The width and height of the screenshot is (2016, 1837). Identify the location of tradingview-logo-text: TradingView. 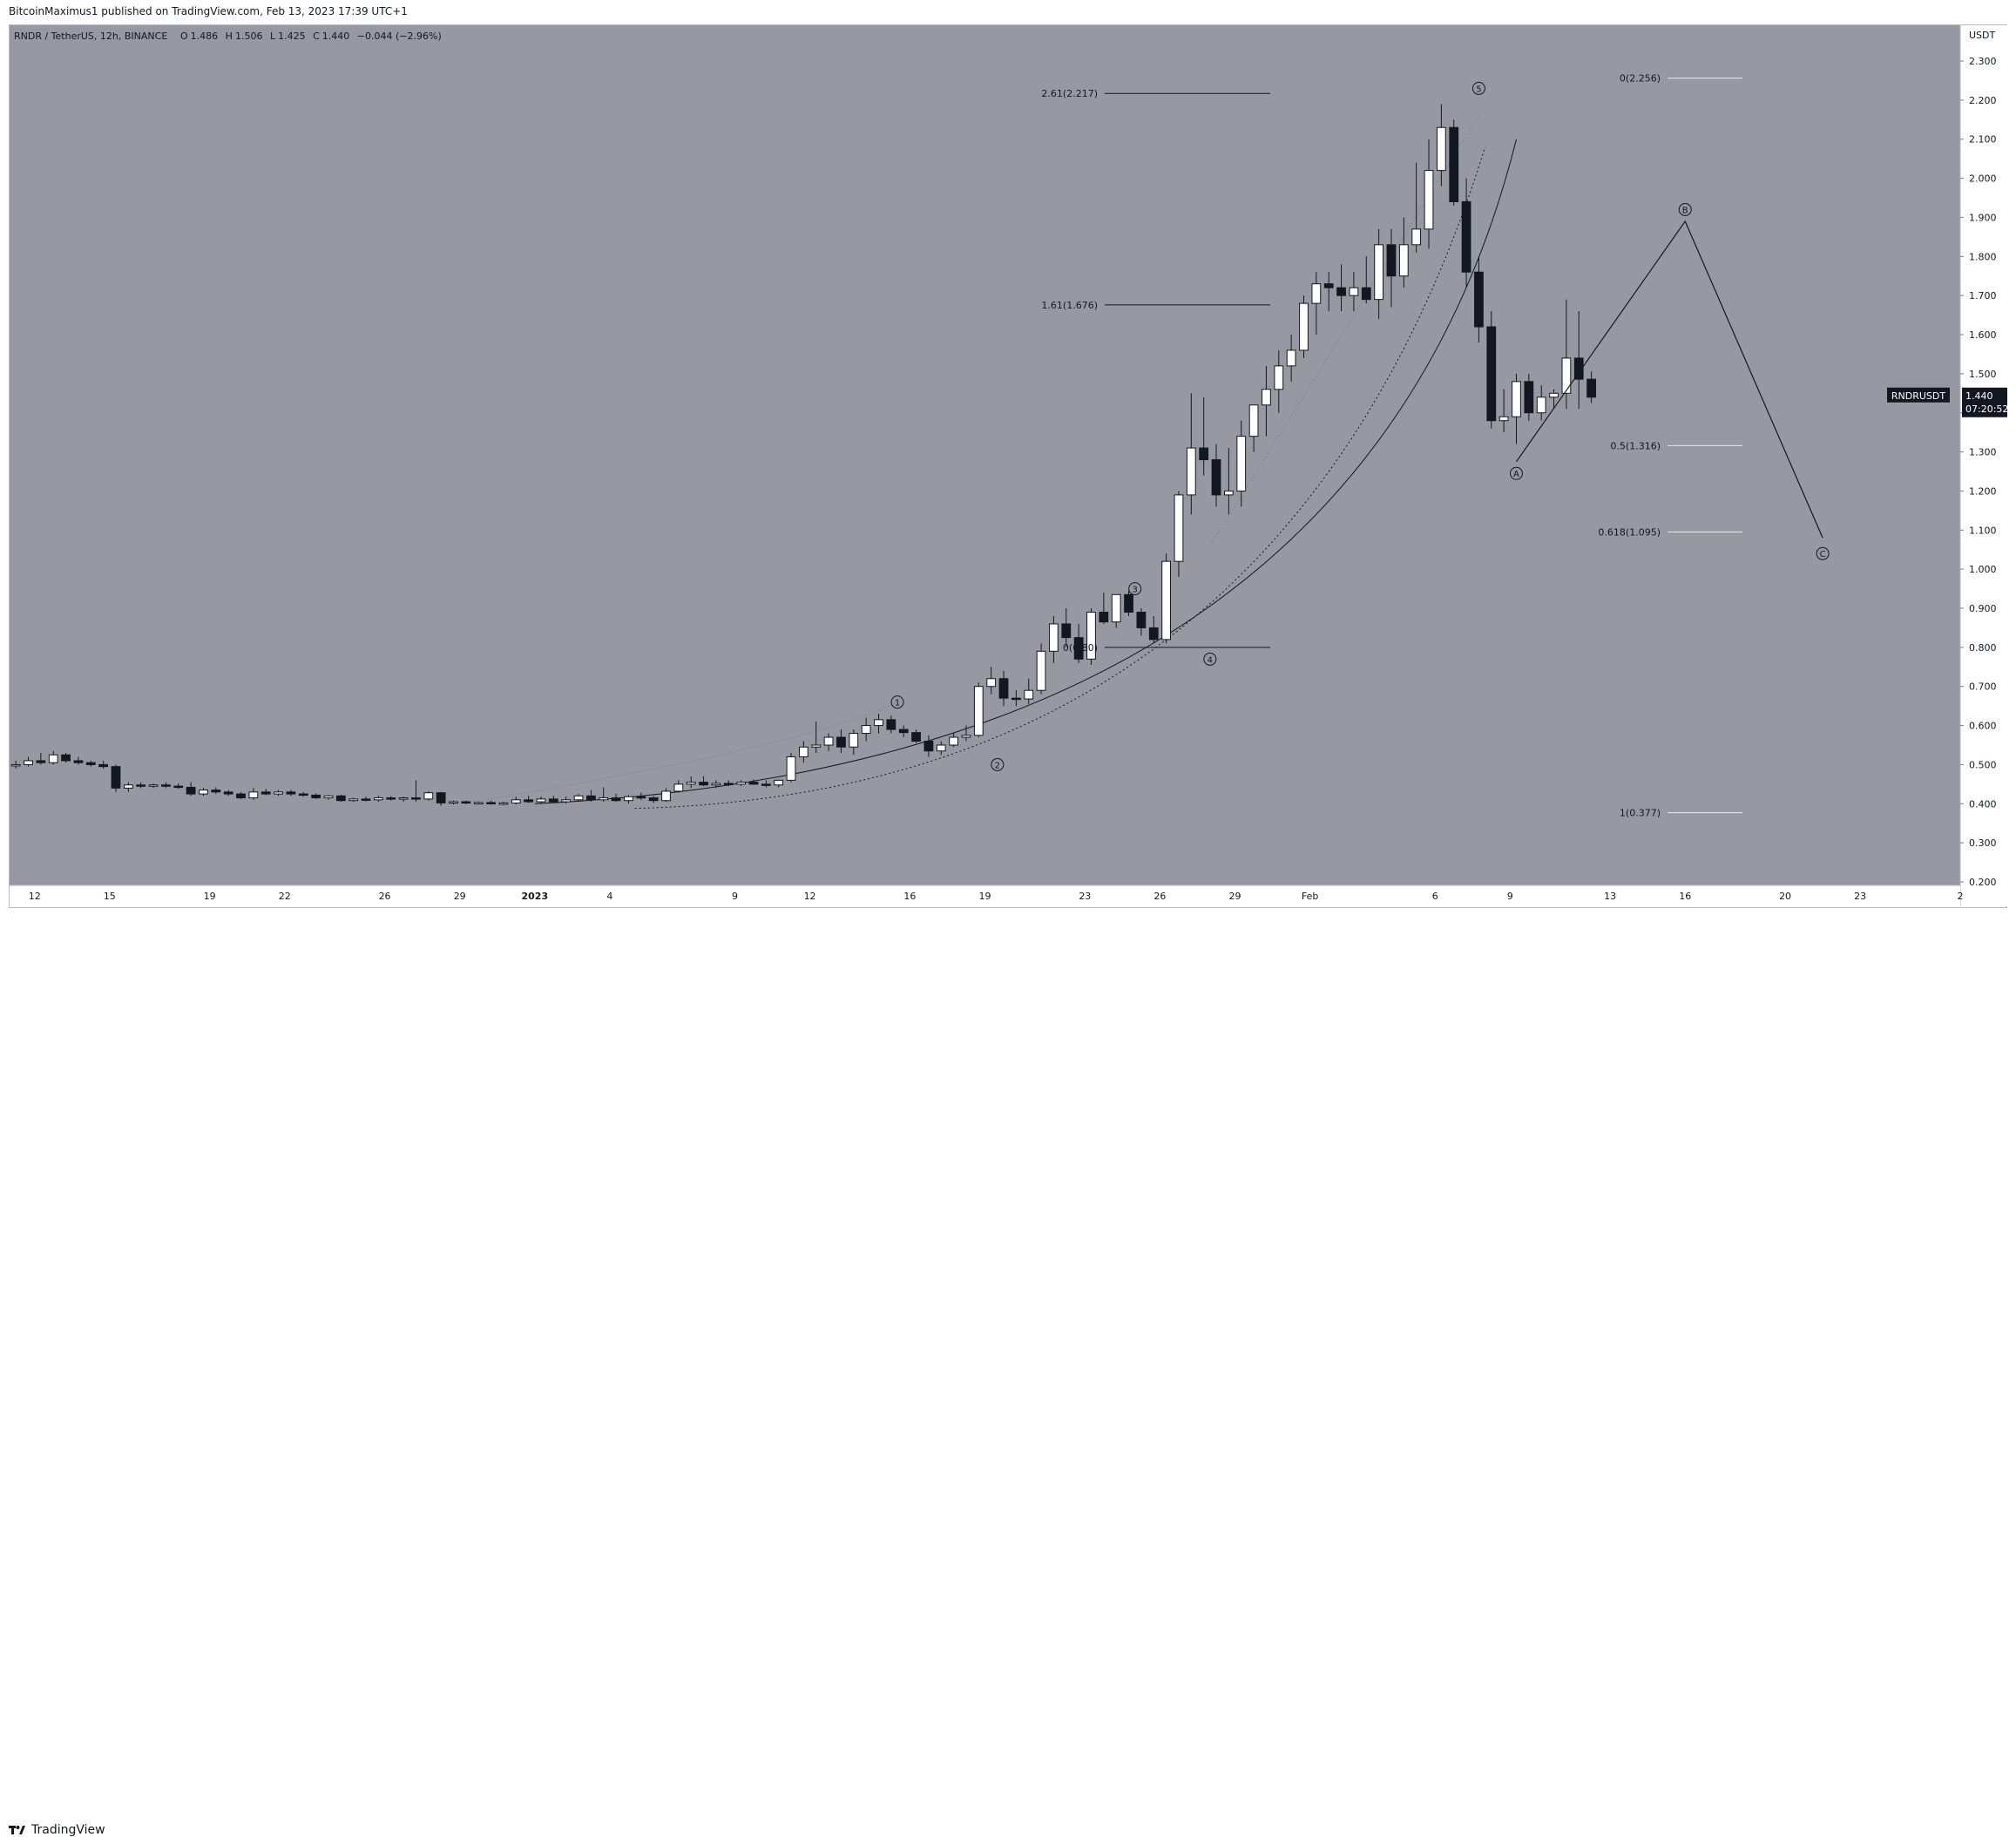
(68, 1830).